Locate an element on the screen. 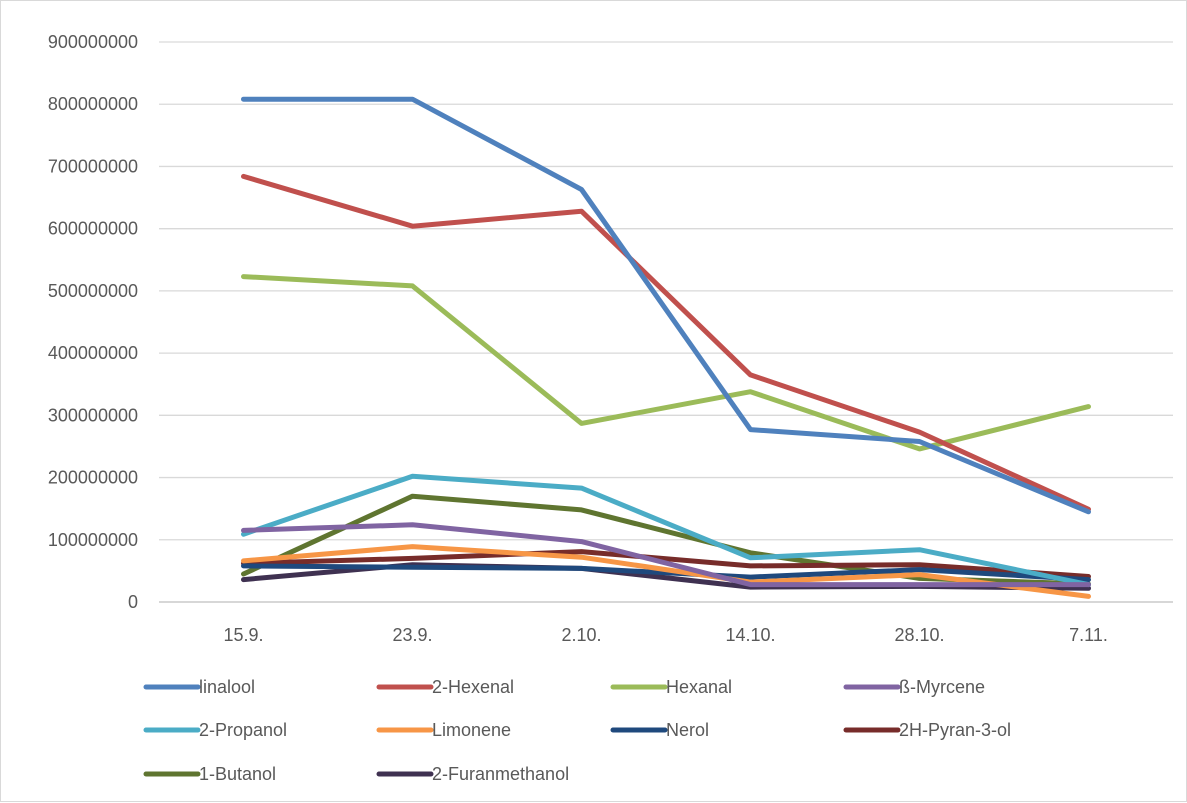 This screenshot has height=803, width=1187. y-tick-label: 900000000 is located at coordinates (93, 42).